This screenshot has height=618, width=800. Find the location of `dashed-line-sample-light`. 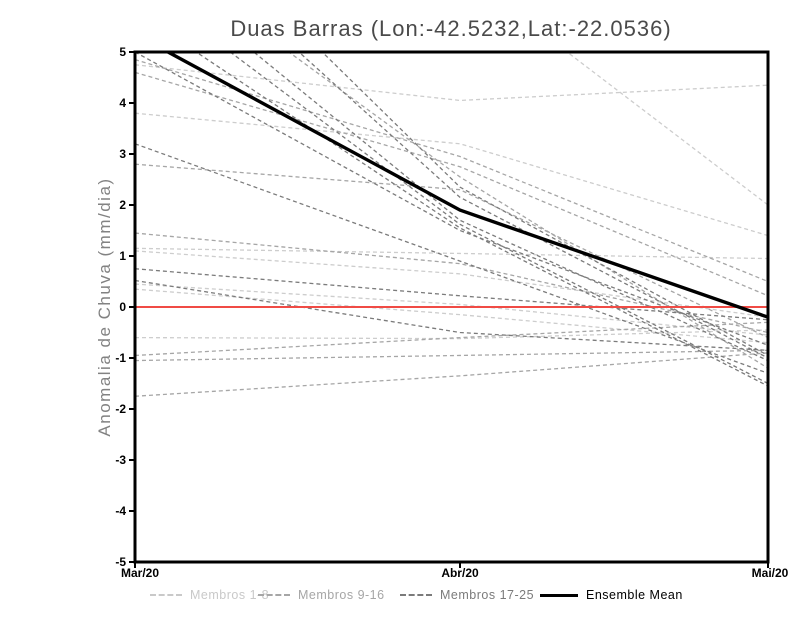

dashed-line-sample-light is located at coordinates (166, 595).